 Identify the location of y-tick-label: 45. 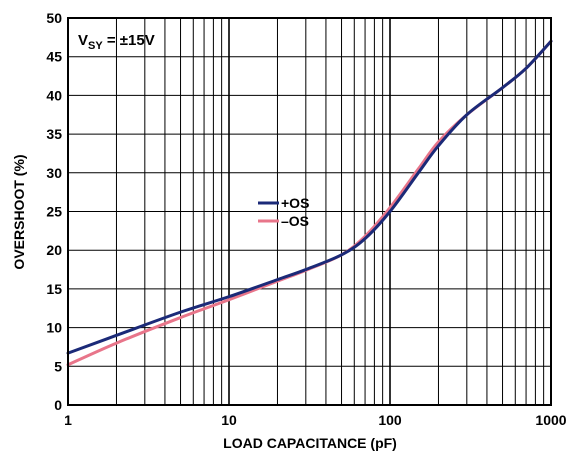
(54, 57).